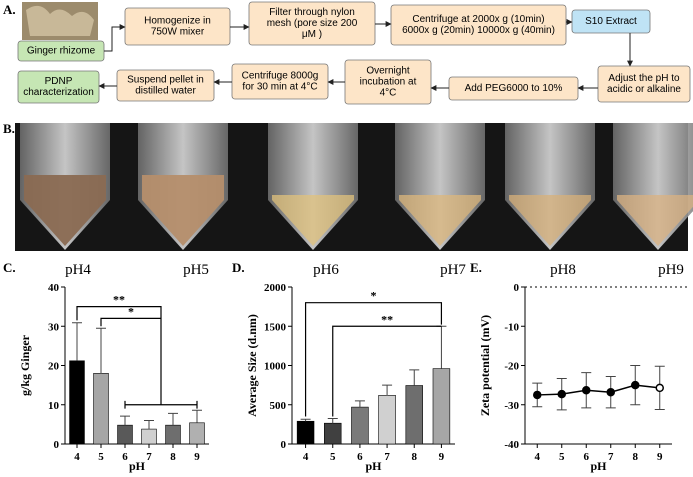 This screenshot has width=693, height=477. Describe the element at coordinates (119, 300) in the screenshot. I see `significance: **` at that location.